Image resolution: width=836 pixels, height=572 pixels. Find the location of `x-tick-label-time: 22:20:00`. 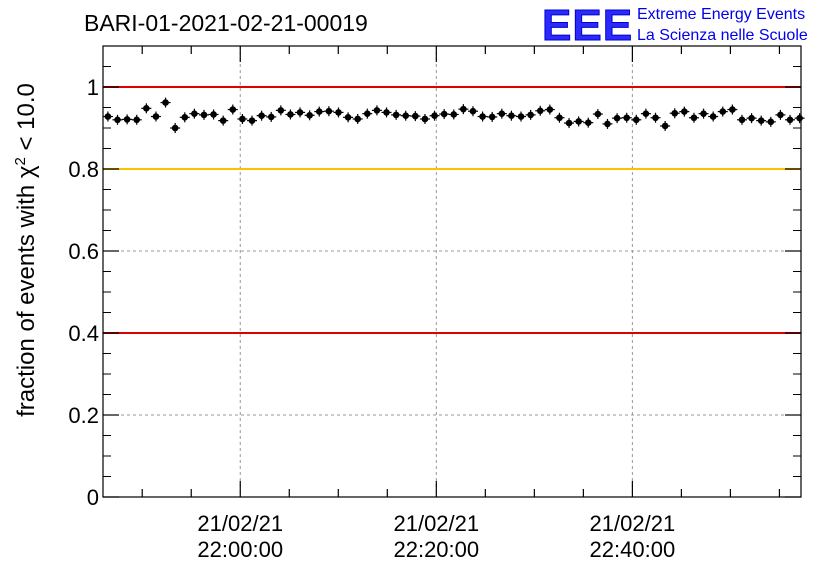

x-tick-label-time: 22:20:00 is located at coordinates (436, 549).